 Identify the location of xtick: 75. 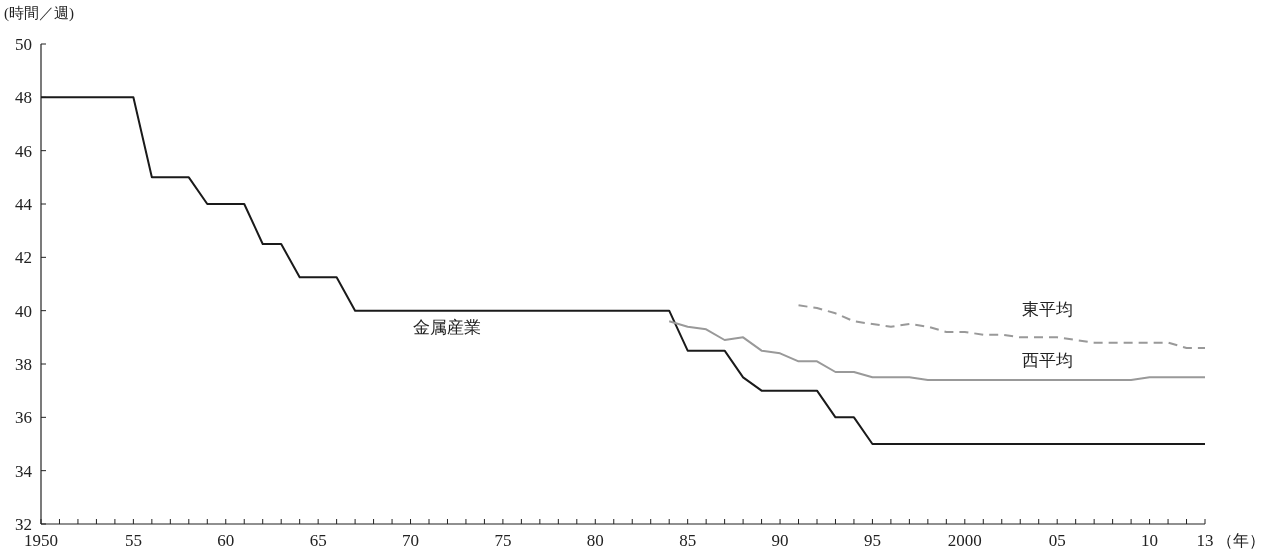
(503, 540).